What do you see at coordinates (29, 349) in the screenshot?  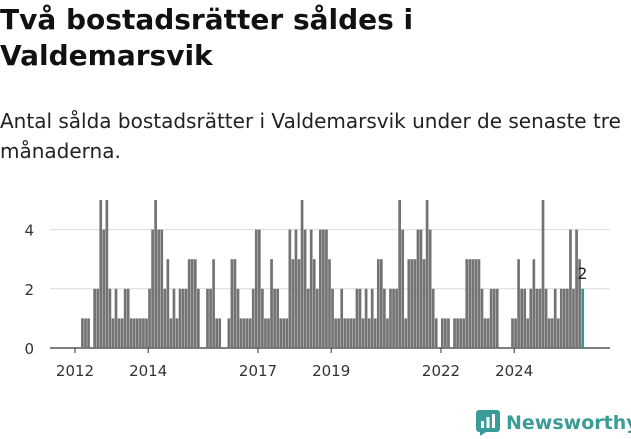 I see `y-tick-label: 0` at bounding box center [29, 349].